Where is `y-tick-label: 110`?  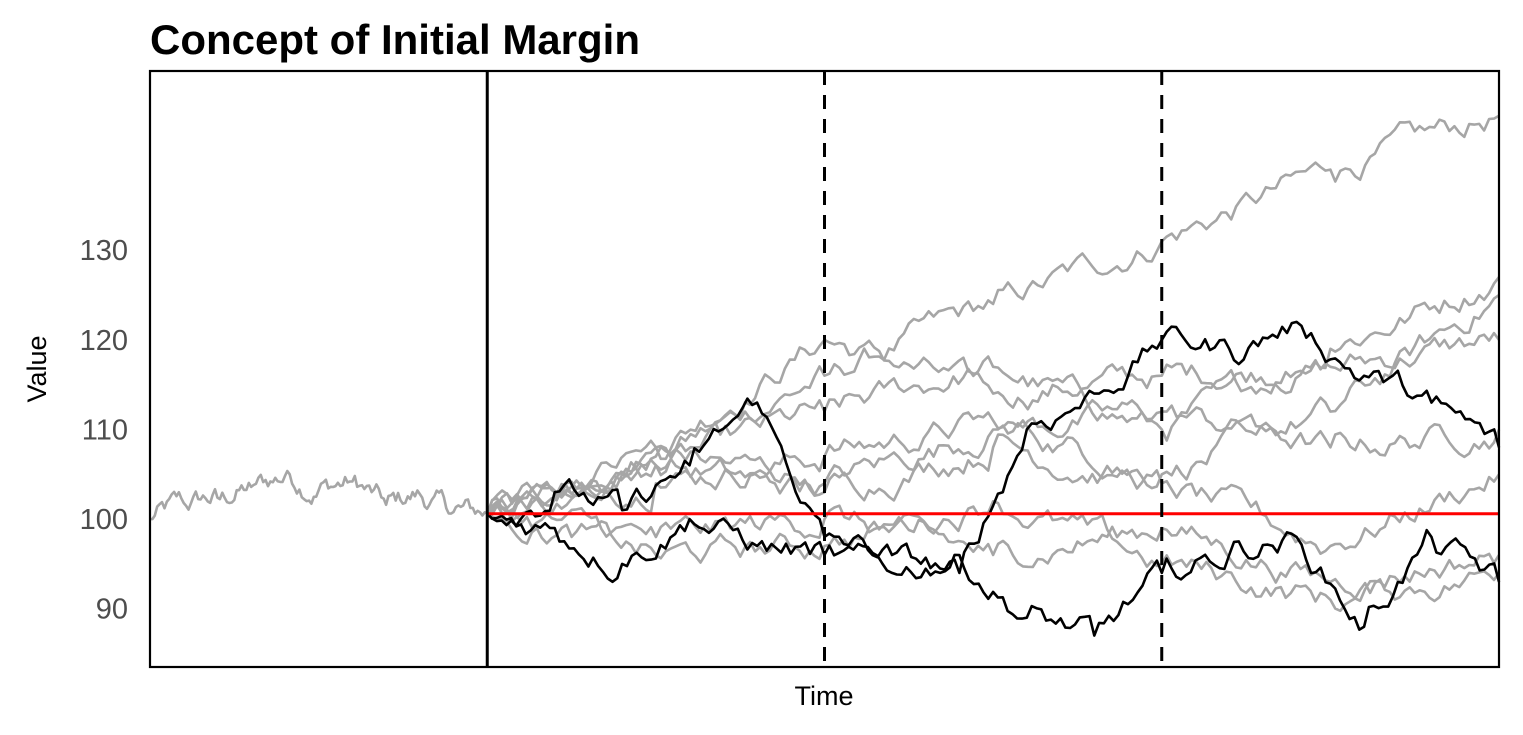
y-tick-label: 110 is located at coordinates (105, 430).